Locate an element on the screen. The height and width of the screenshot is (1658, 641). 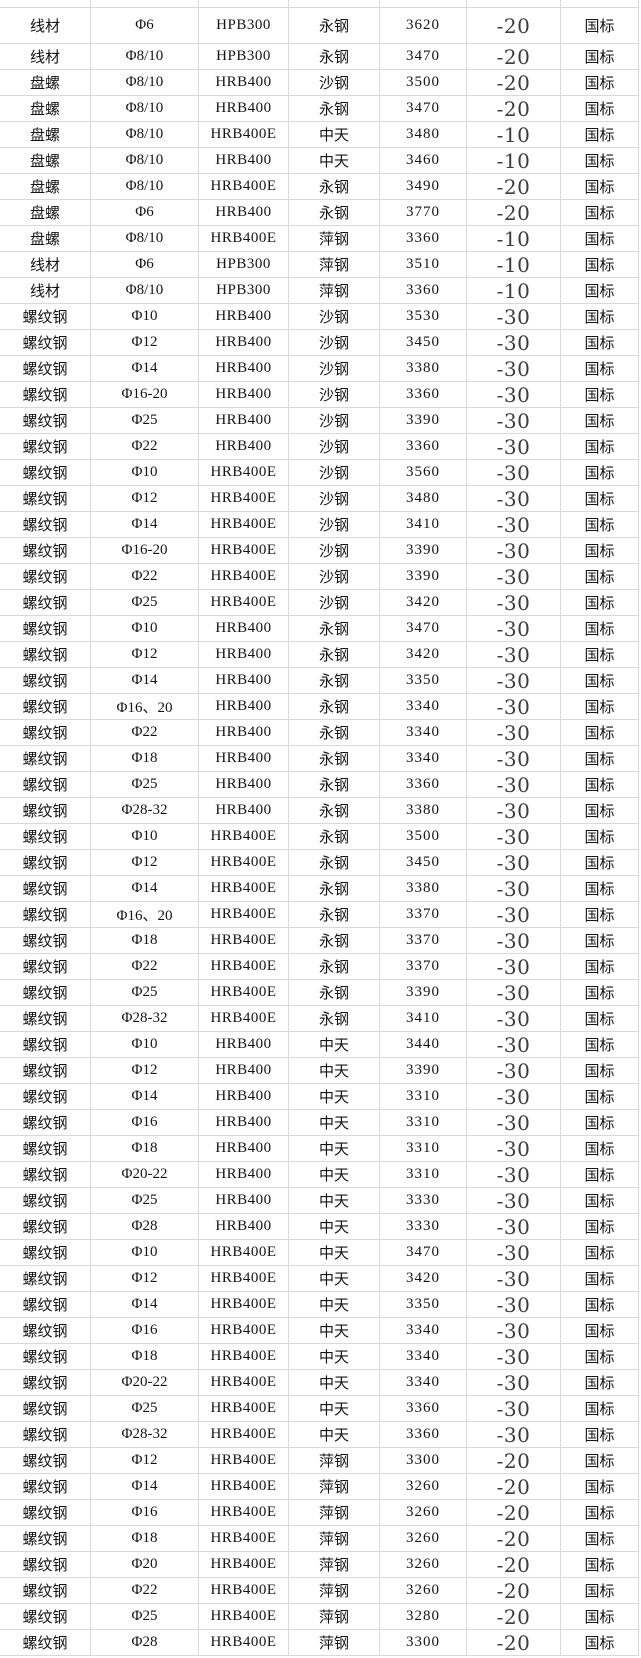
cell-price: 3300 is located at coordinates (423, 1643).